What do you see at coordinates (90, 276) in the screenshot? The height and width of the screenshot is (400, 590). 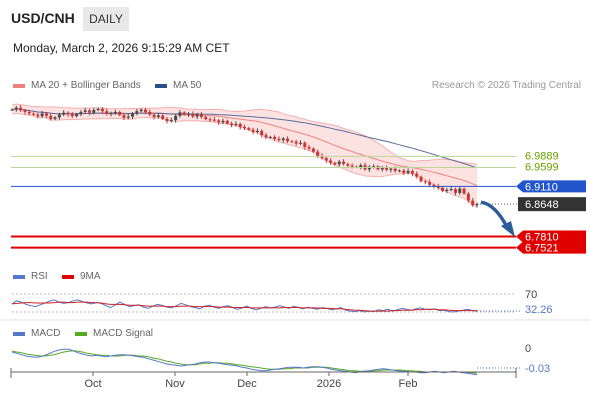 I see `legend-rsi-ma-label: 9MA` at bounding box center [90, 276].